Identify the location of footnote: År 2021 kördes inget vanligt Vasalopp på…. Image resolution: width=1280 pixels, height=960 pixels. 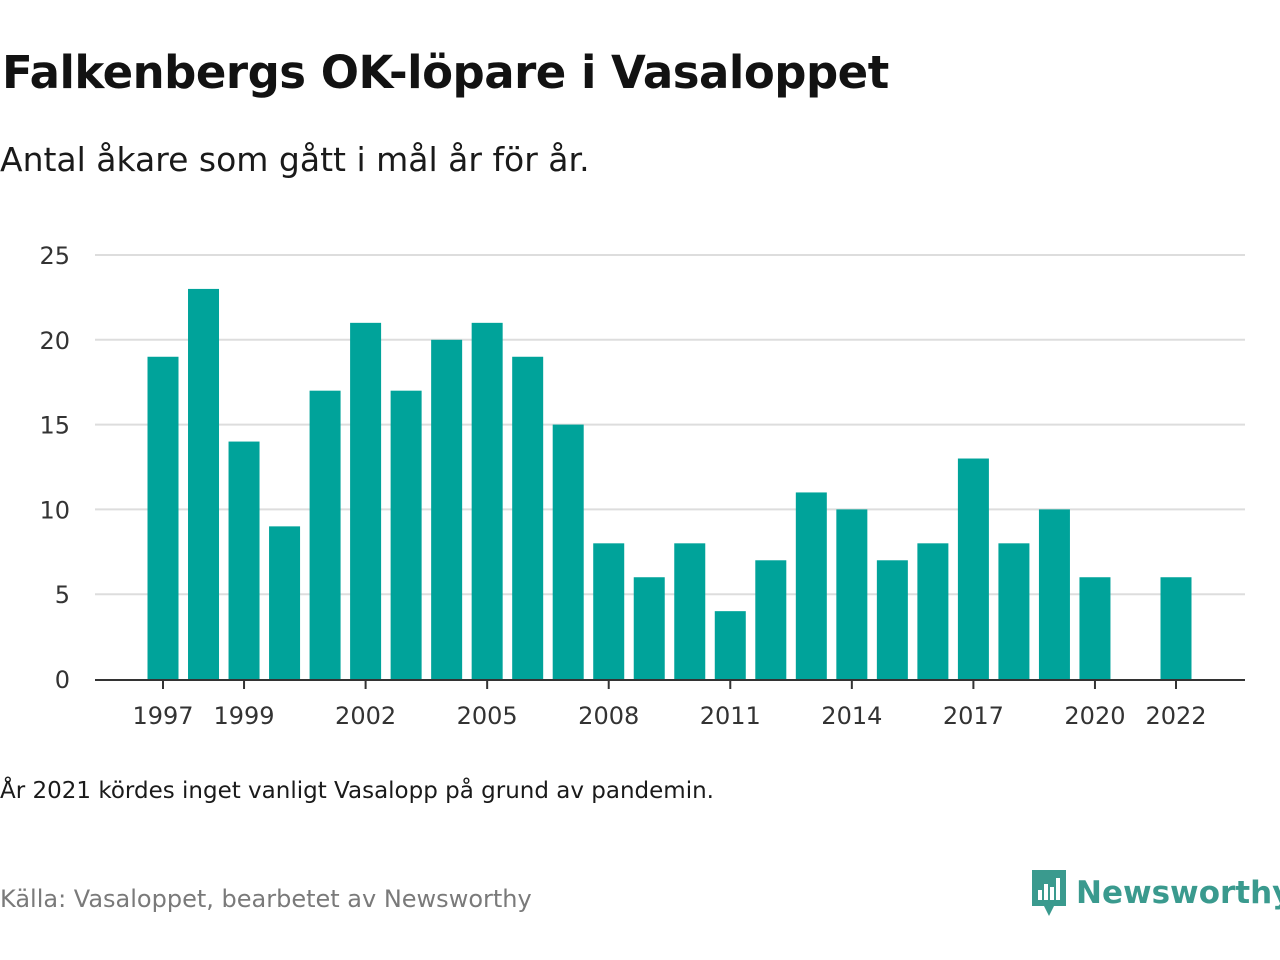
(357, 791).